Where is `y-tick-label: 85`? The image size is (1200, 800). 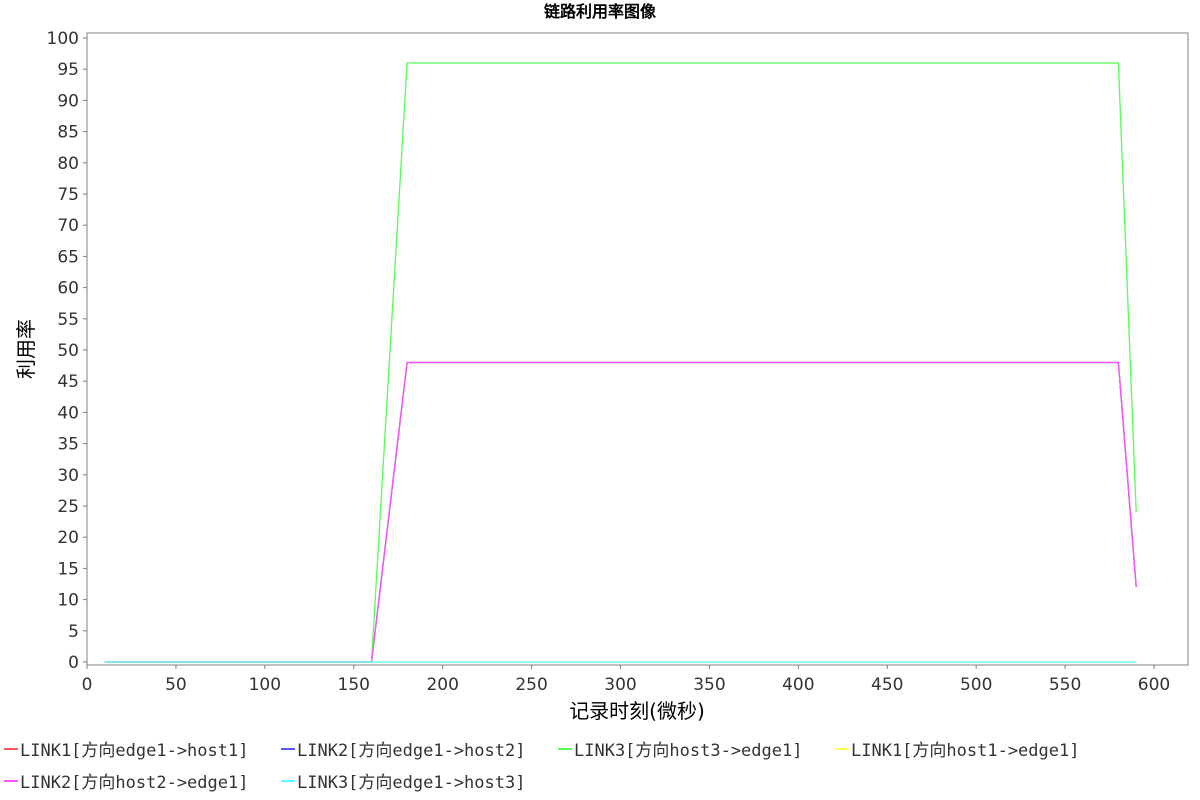
y-tick-label: 85 is located at coordinates (68, 133).